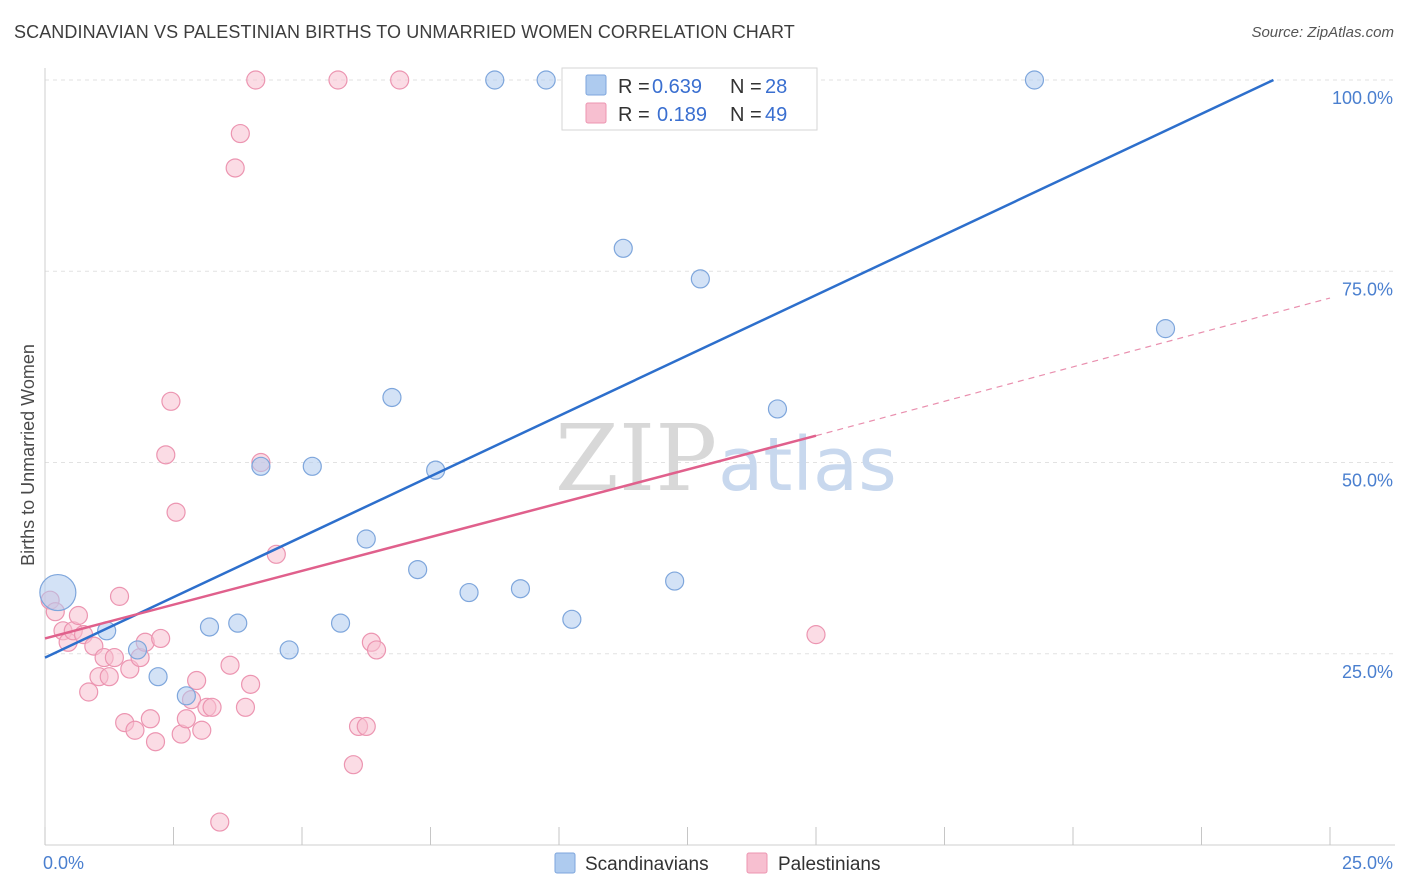 The width and height of the screenshot is (1406, 892). Describe the element at coordinates (757, 863) in the screenshot. I see `bottom-legend-swatch-palestinians` at that location.